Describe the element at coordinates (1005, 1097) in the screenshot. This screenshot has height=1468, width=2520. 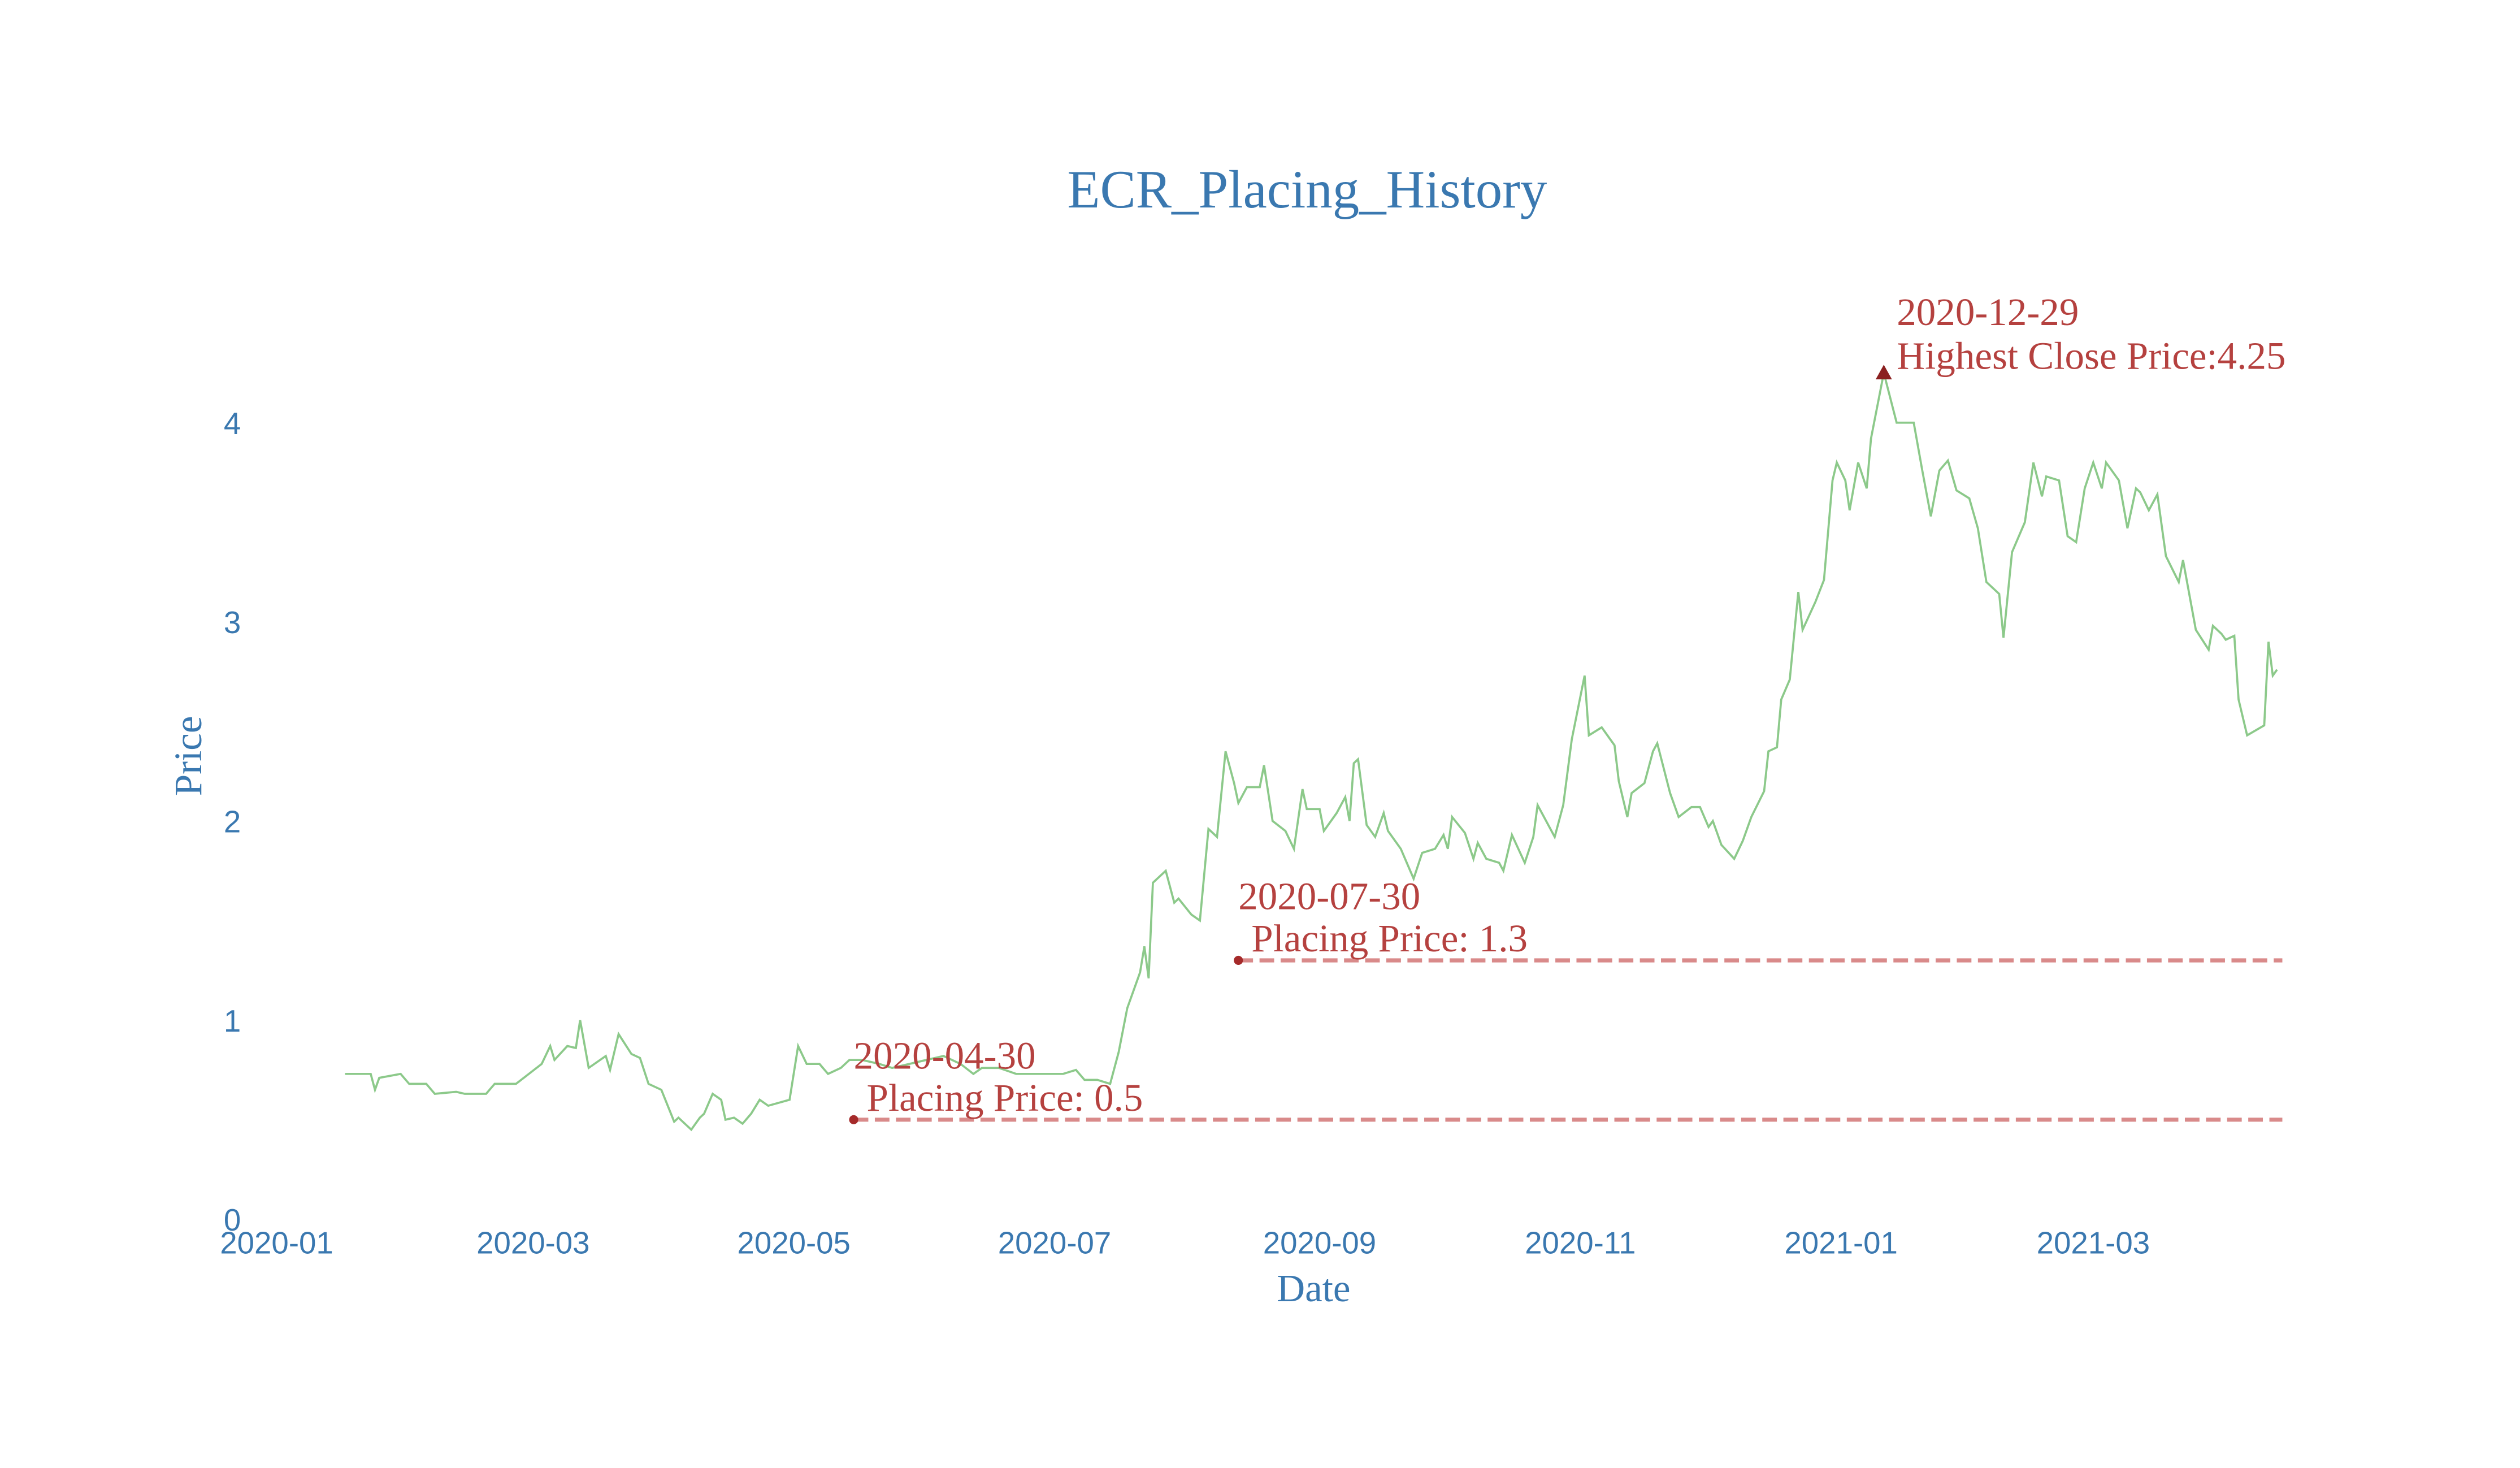
I see `placing-label: Placing Price: 0.5` at that location.